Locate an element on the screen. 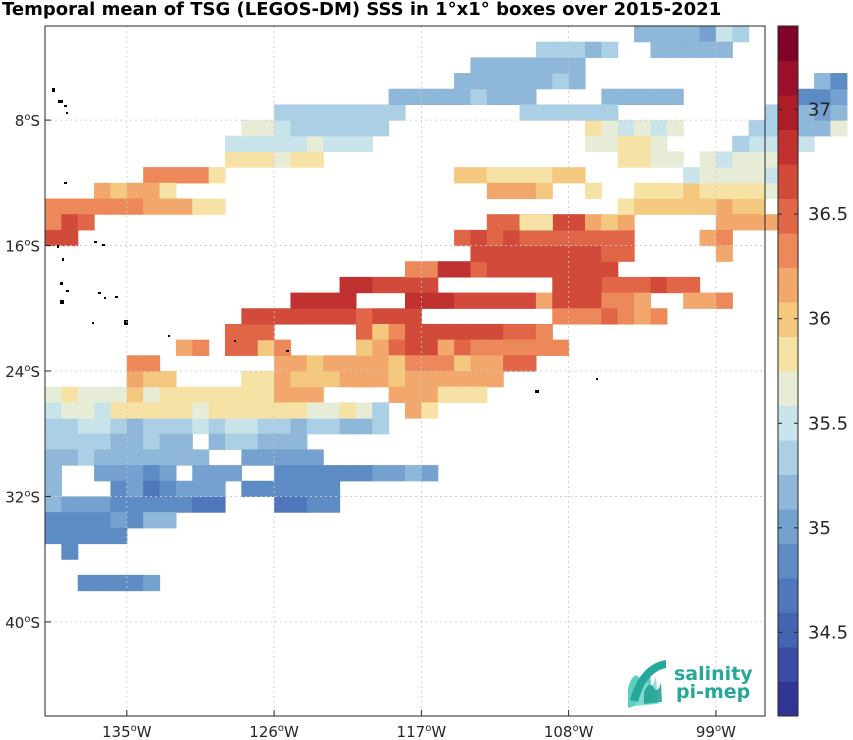  y-tick-label: 24oS is located at coordinates (22, 372).